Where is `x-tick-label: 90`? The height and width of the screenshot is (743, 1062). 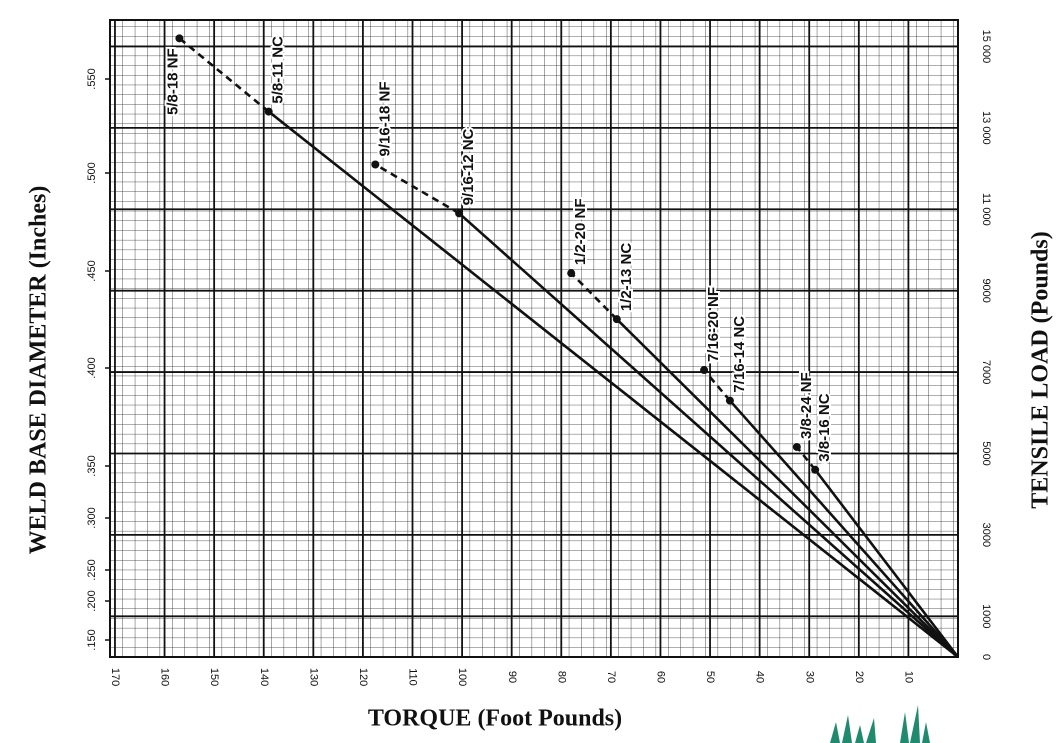 x-tick-label: 90 is located at coordinates (512, 677).